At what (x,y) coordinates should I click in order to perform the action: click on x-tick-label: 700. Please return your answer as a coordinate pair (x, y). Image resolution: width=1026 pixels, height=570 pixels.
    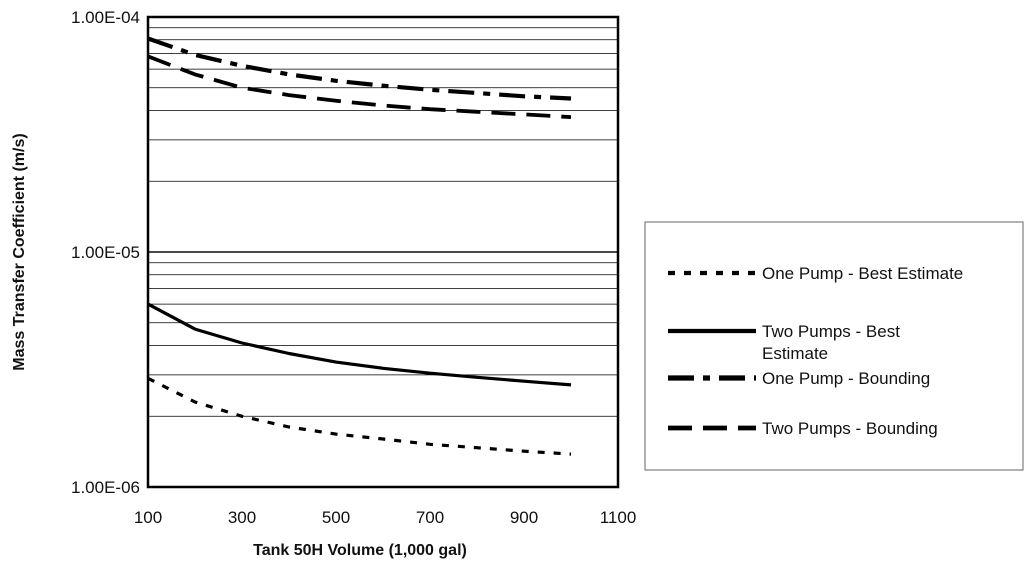
    Looking at the image, I should click on (430, 517).